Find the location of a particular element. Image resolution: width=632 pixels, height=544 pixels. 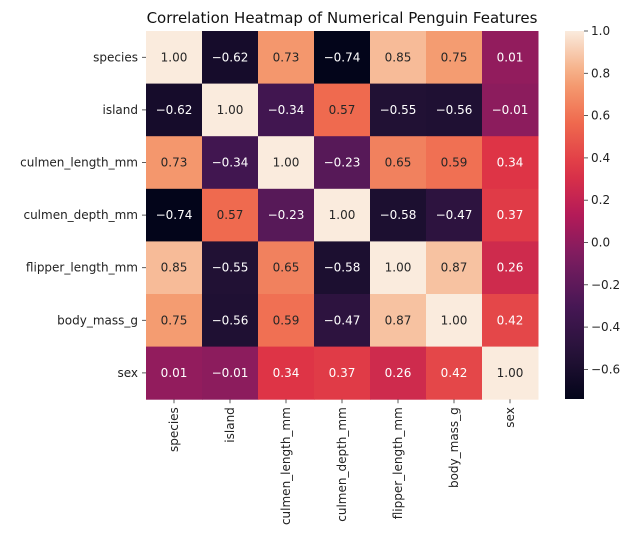

x-tick-label: sex is located at coordinates (510, 417).